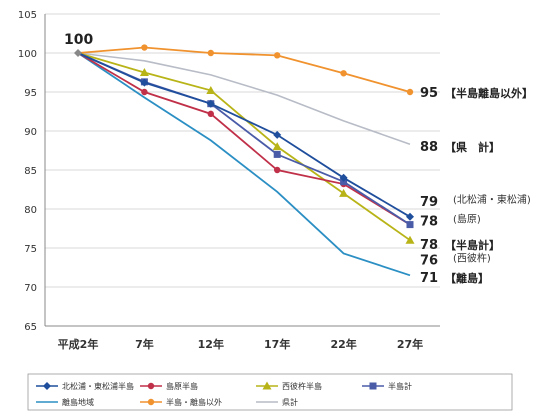 This screenshot has width=558, height=412. What do you see at coordinates (78, 344) in the screenshot?
I see `x-tick-label: 平成2年` at bounding box center [78, 344].